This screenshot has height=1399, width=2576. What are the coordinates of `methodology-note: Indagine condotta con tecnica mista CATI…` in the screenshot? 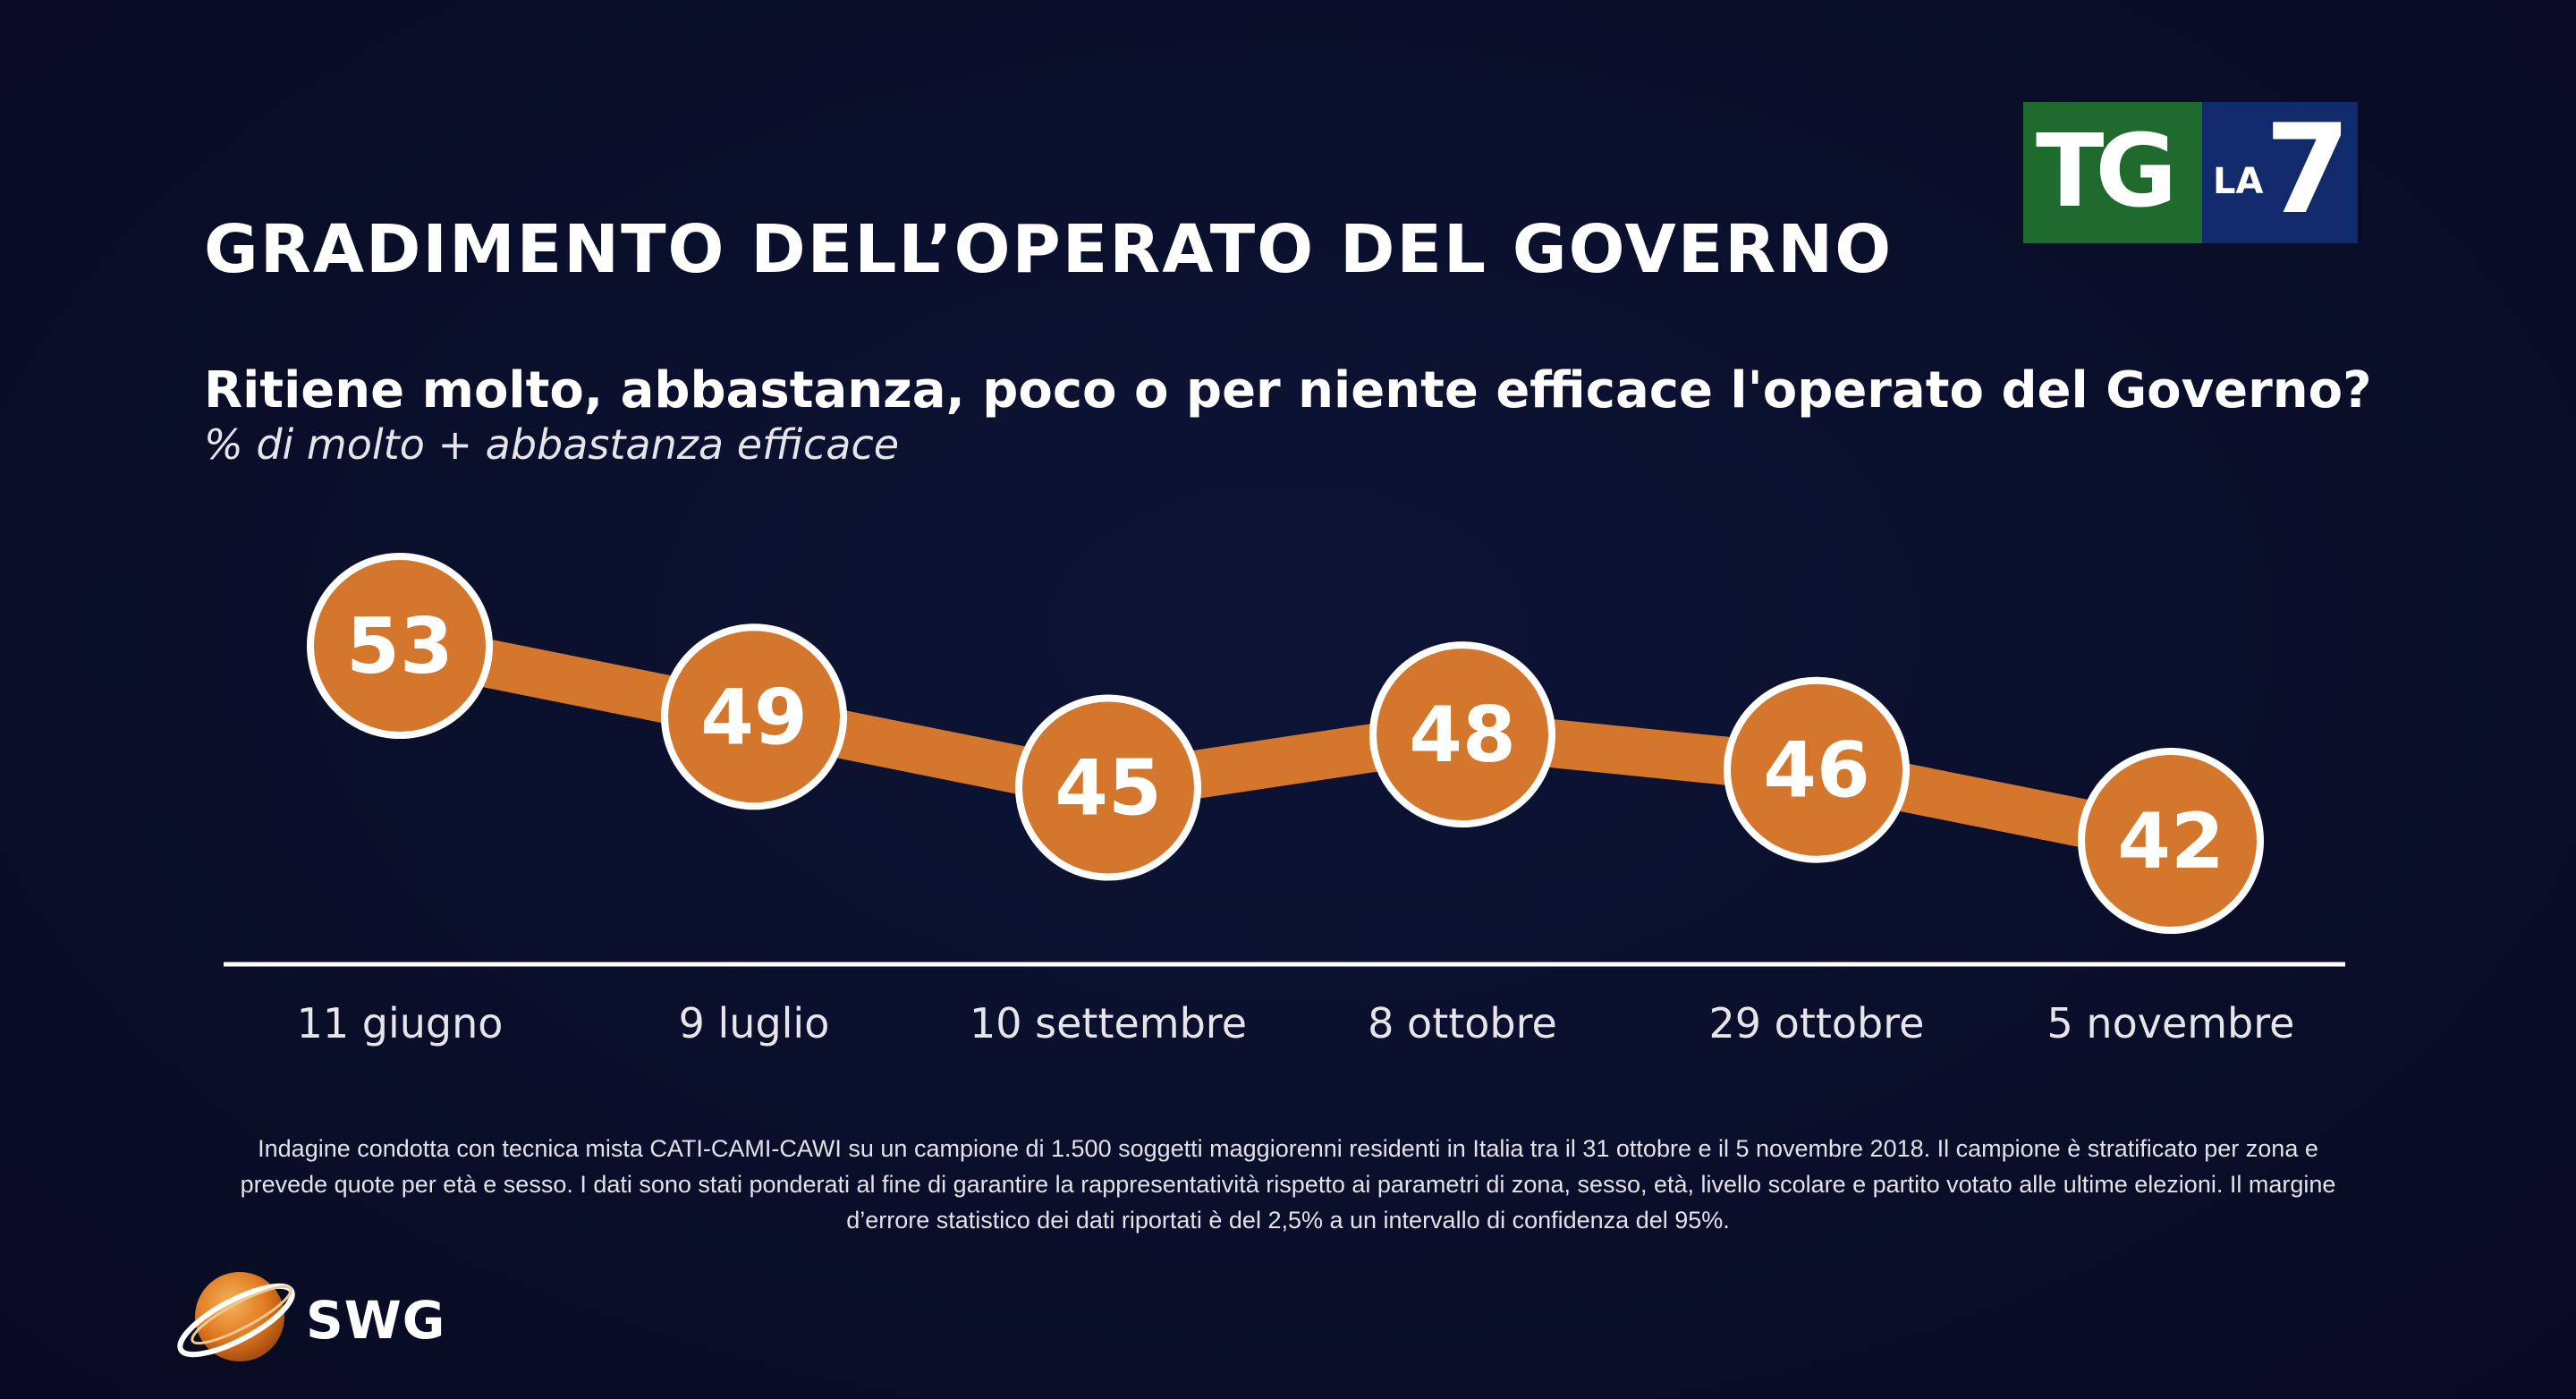 It's located at (1288, 1184).